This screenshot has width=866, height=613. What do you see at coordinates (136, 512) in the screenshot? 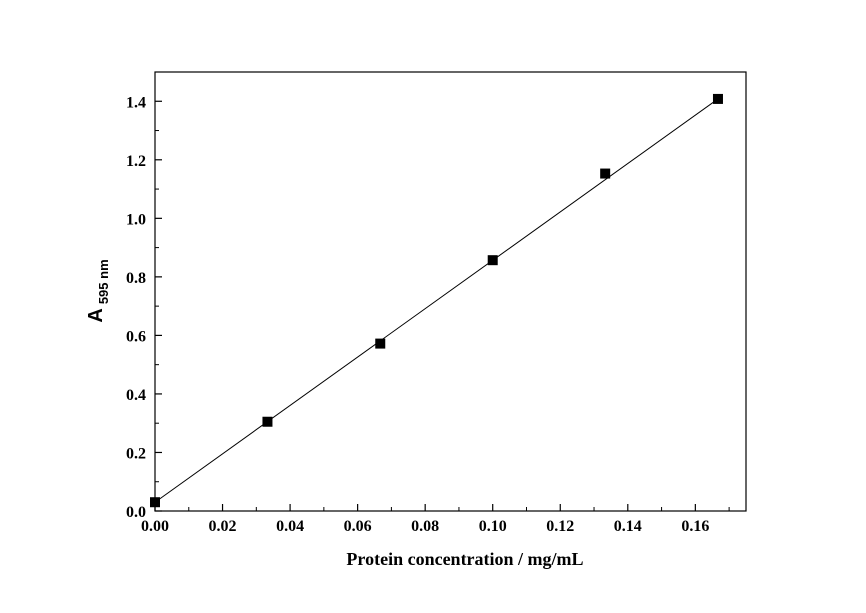
I see `y-tick-label: 0.0` at bounding box center [136, 512].